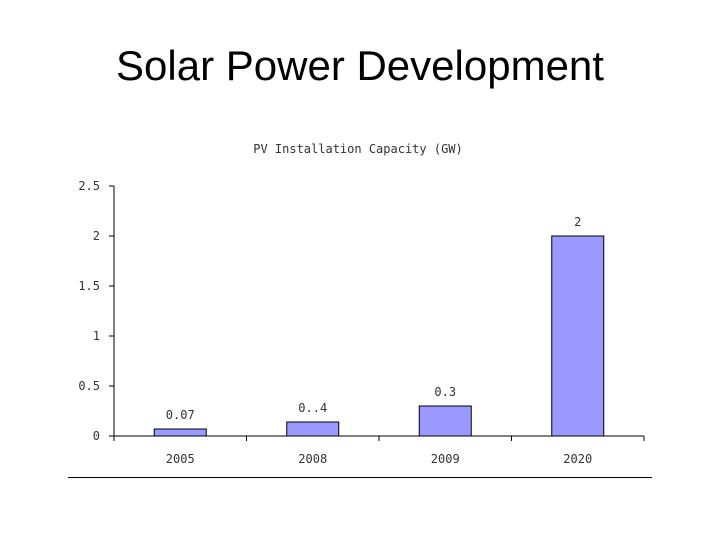 The height and width of the screenshot is (540, 720). Describe the element at coordinates (96, 236) in the screenshot. I see `y-tick-label: 2` at that location.